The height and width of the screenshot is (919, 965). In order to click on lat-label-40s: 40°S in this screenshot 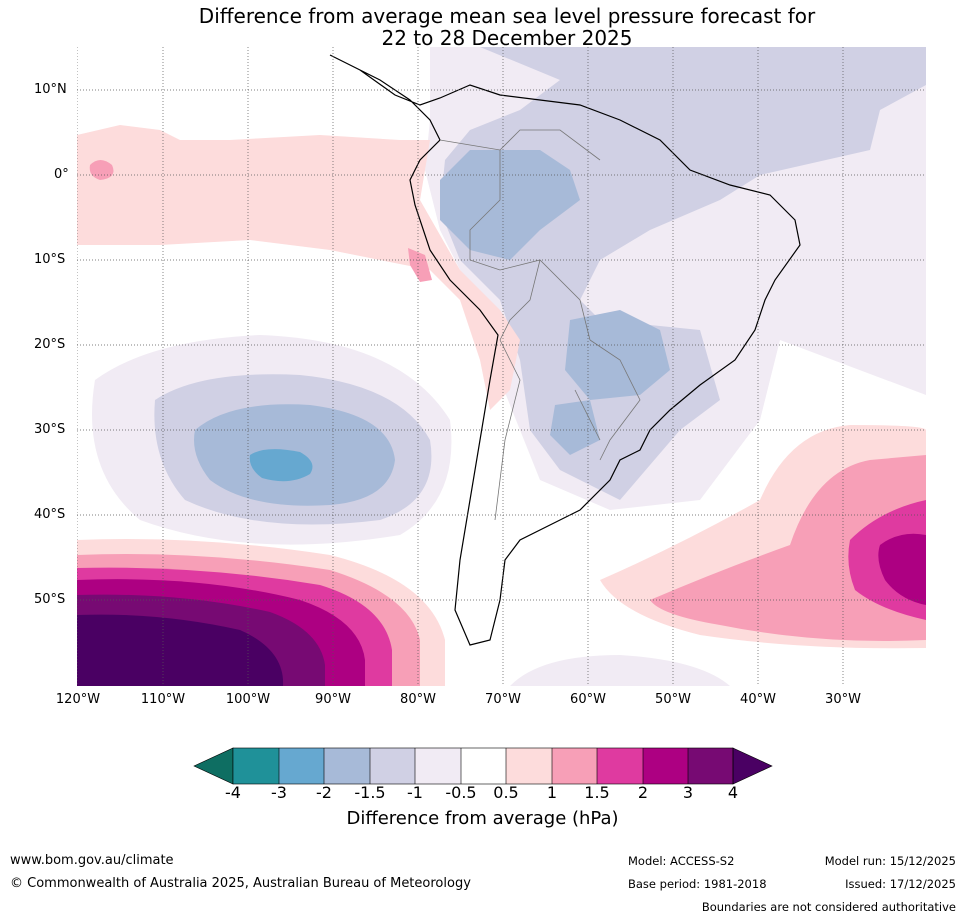, I will do `click(50, 514)`.